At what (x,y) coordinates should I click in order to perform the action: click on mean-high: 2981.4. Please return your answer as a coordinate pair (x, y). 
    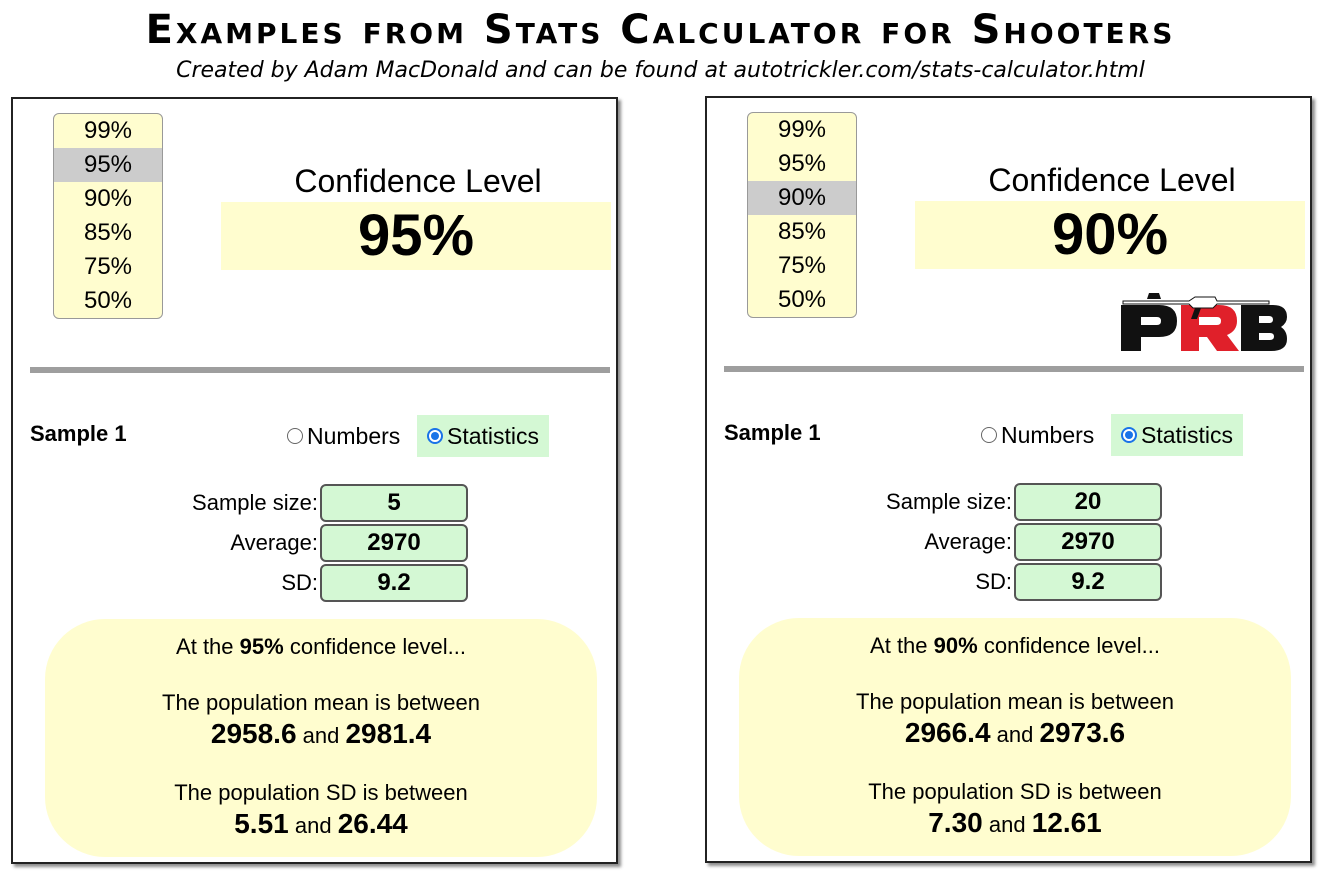
    Looking at the image, I should click on (388, 733).